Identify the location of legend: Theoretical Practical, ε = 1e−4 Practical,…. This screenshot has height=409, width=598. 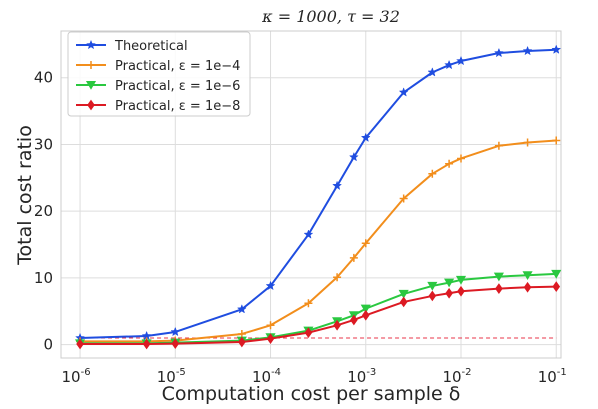
(159, 74).